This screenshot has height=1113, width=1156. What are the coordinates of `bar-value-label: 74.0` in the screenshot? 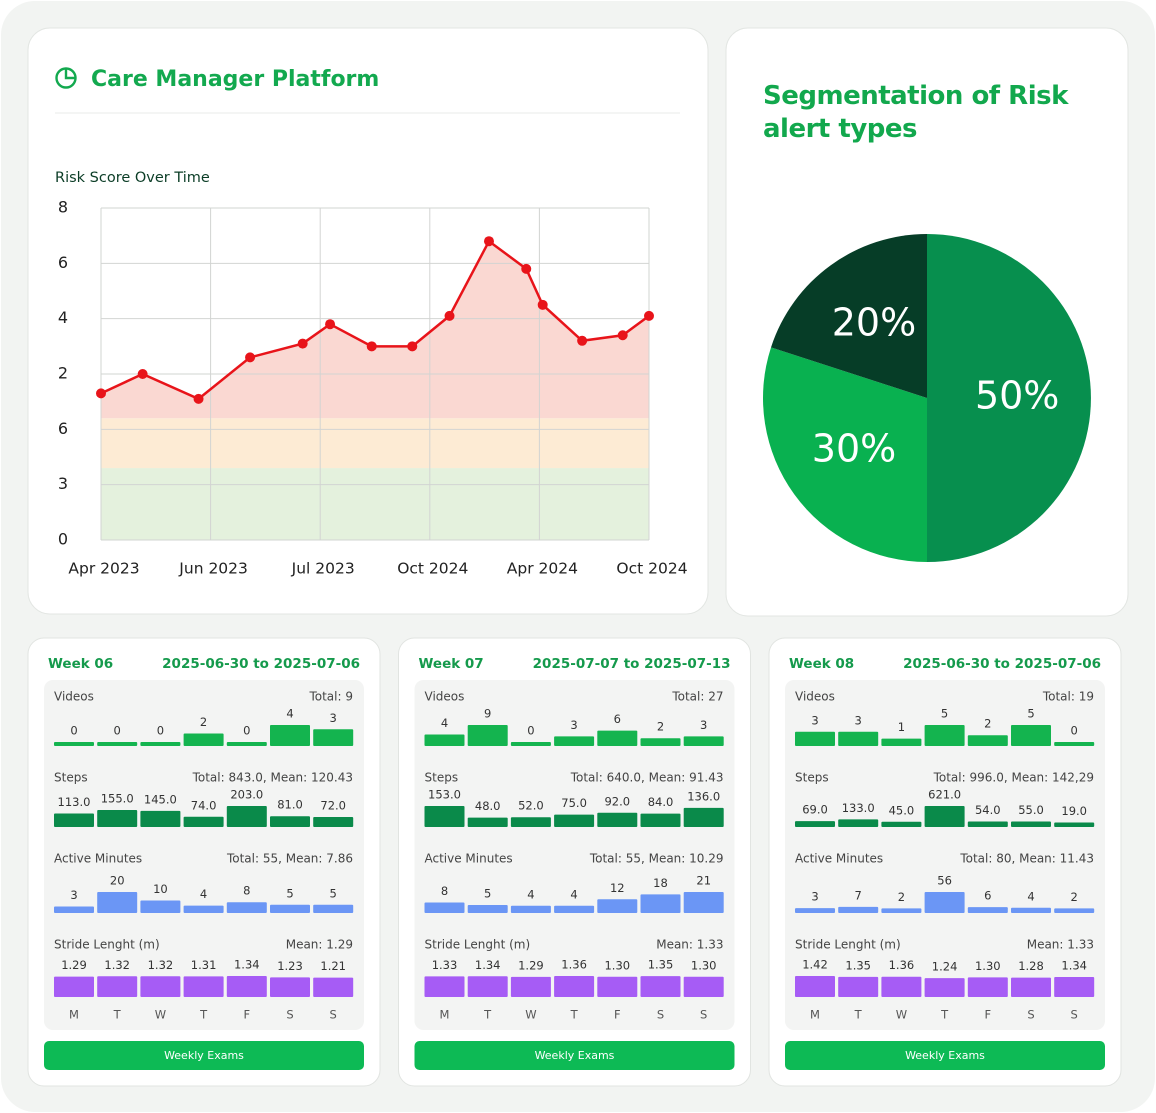 It's located at (204, 805).